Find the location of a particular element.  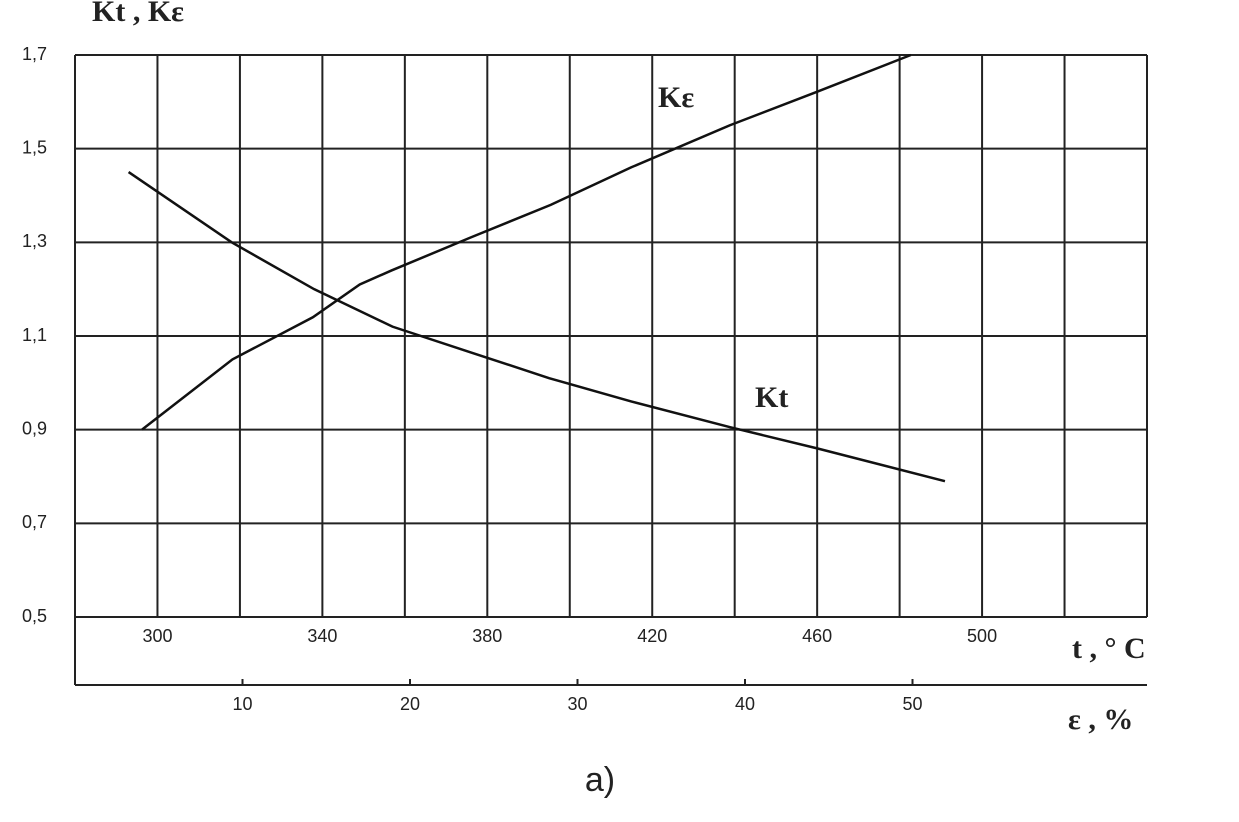

x2-axis-label: ε , % is located at coordinates (1100, 719).